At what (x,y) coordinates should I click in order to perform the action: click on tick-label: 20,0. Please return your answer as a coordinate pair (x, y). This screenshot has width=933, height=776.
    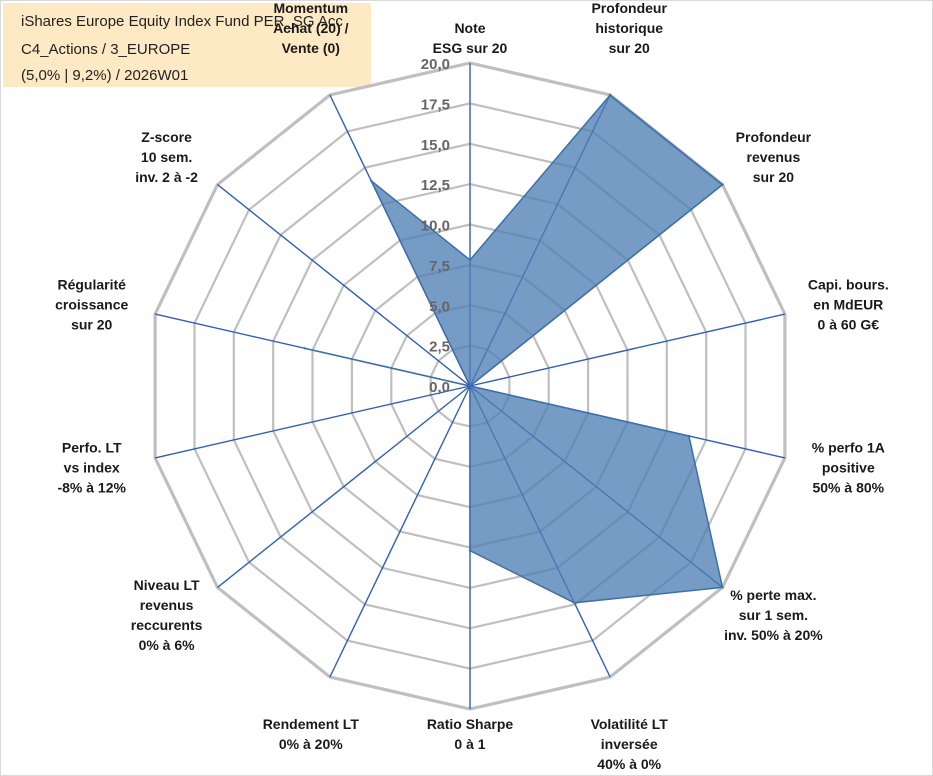
    Looking at the image, I should click on (435, 64).